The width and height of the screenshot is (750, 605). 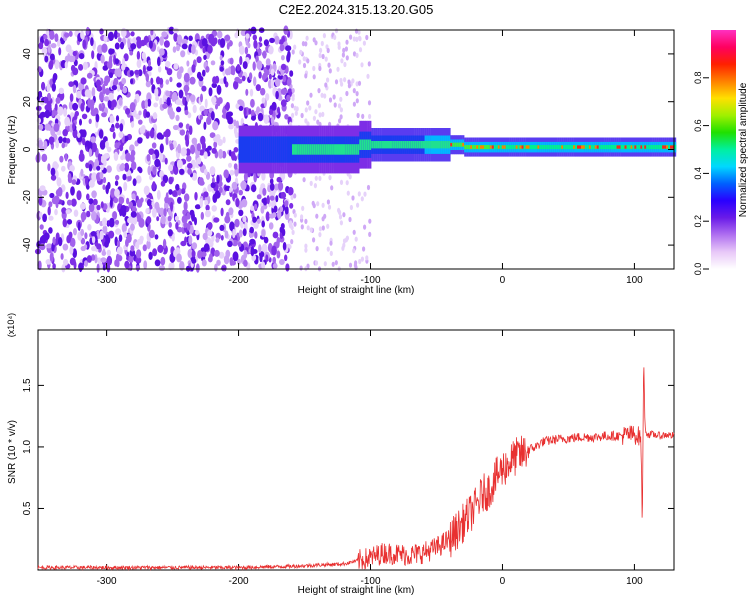 What do you see at coordinates (12, 452) in the screenshot?
I see `snr-y-label: SNR (10 * v/v)` at bounding box center [12, 452].